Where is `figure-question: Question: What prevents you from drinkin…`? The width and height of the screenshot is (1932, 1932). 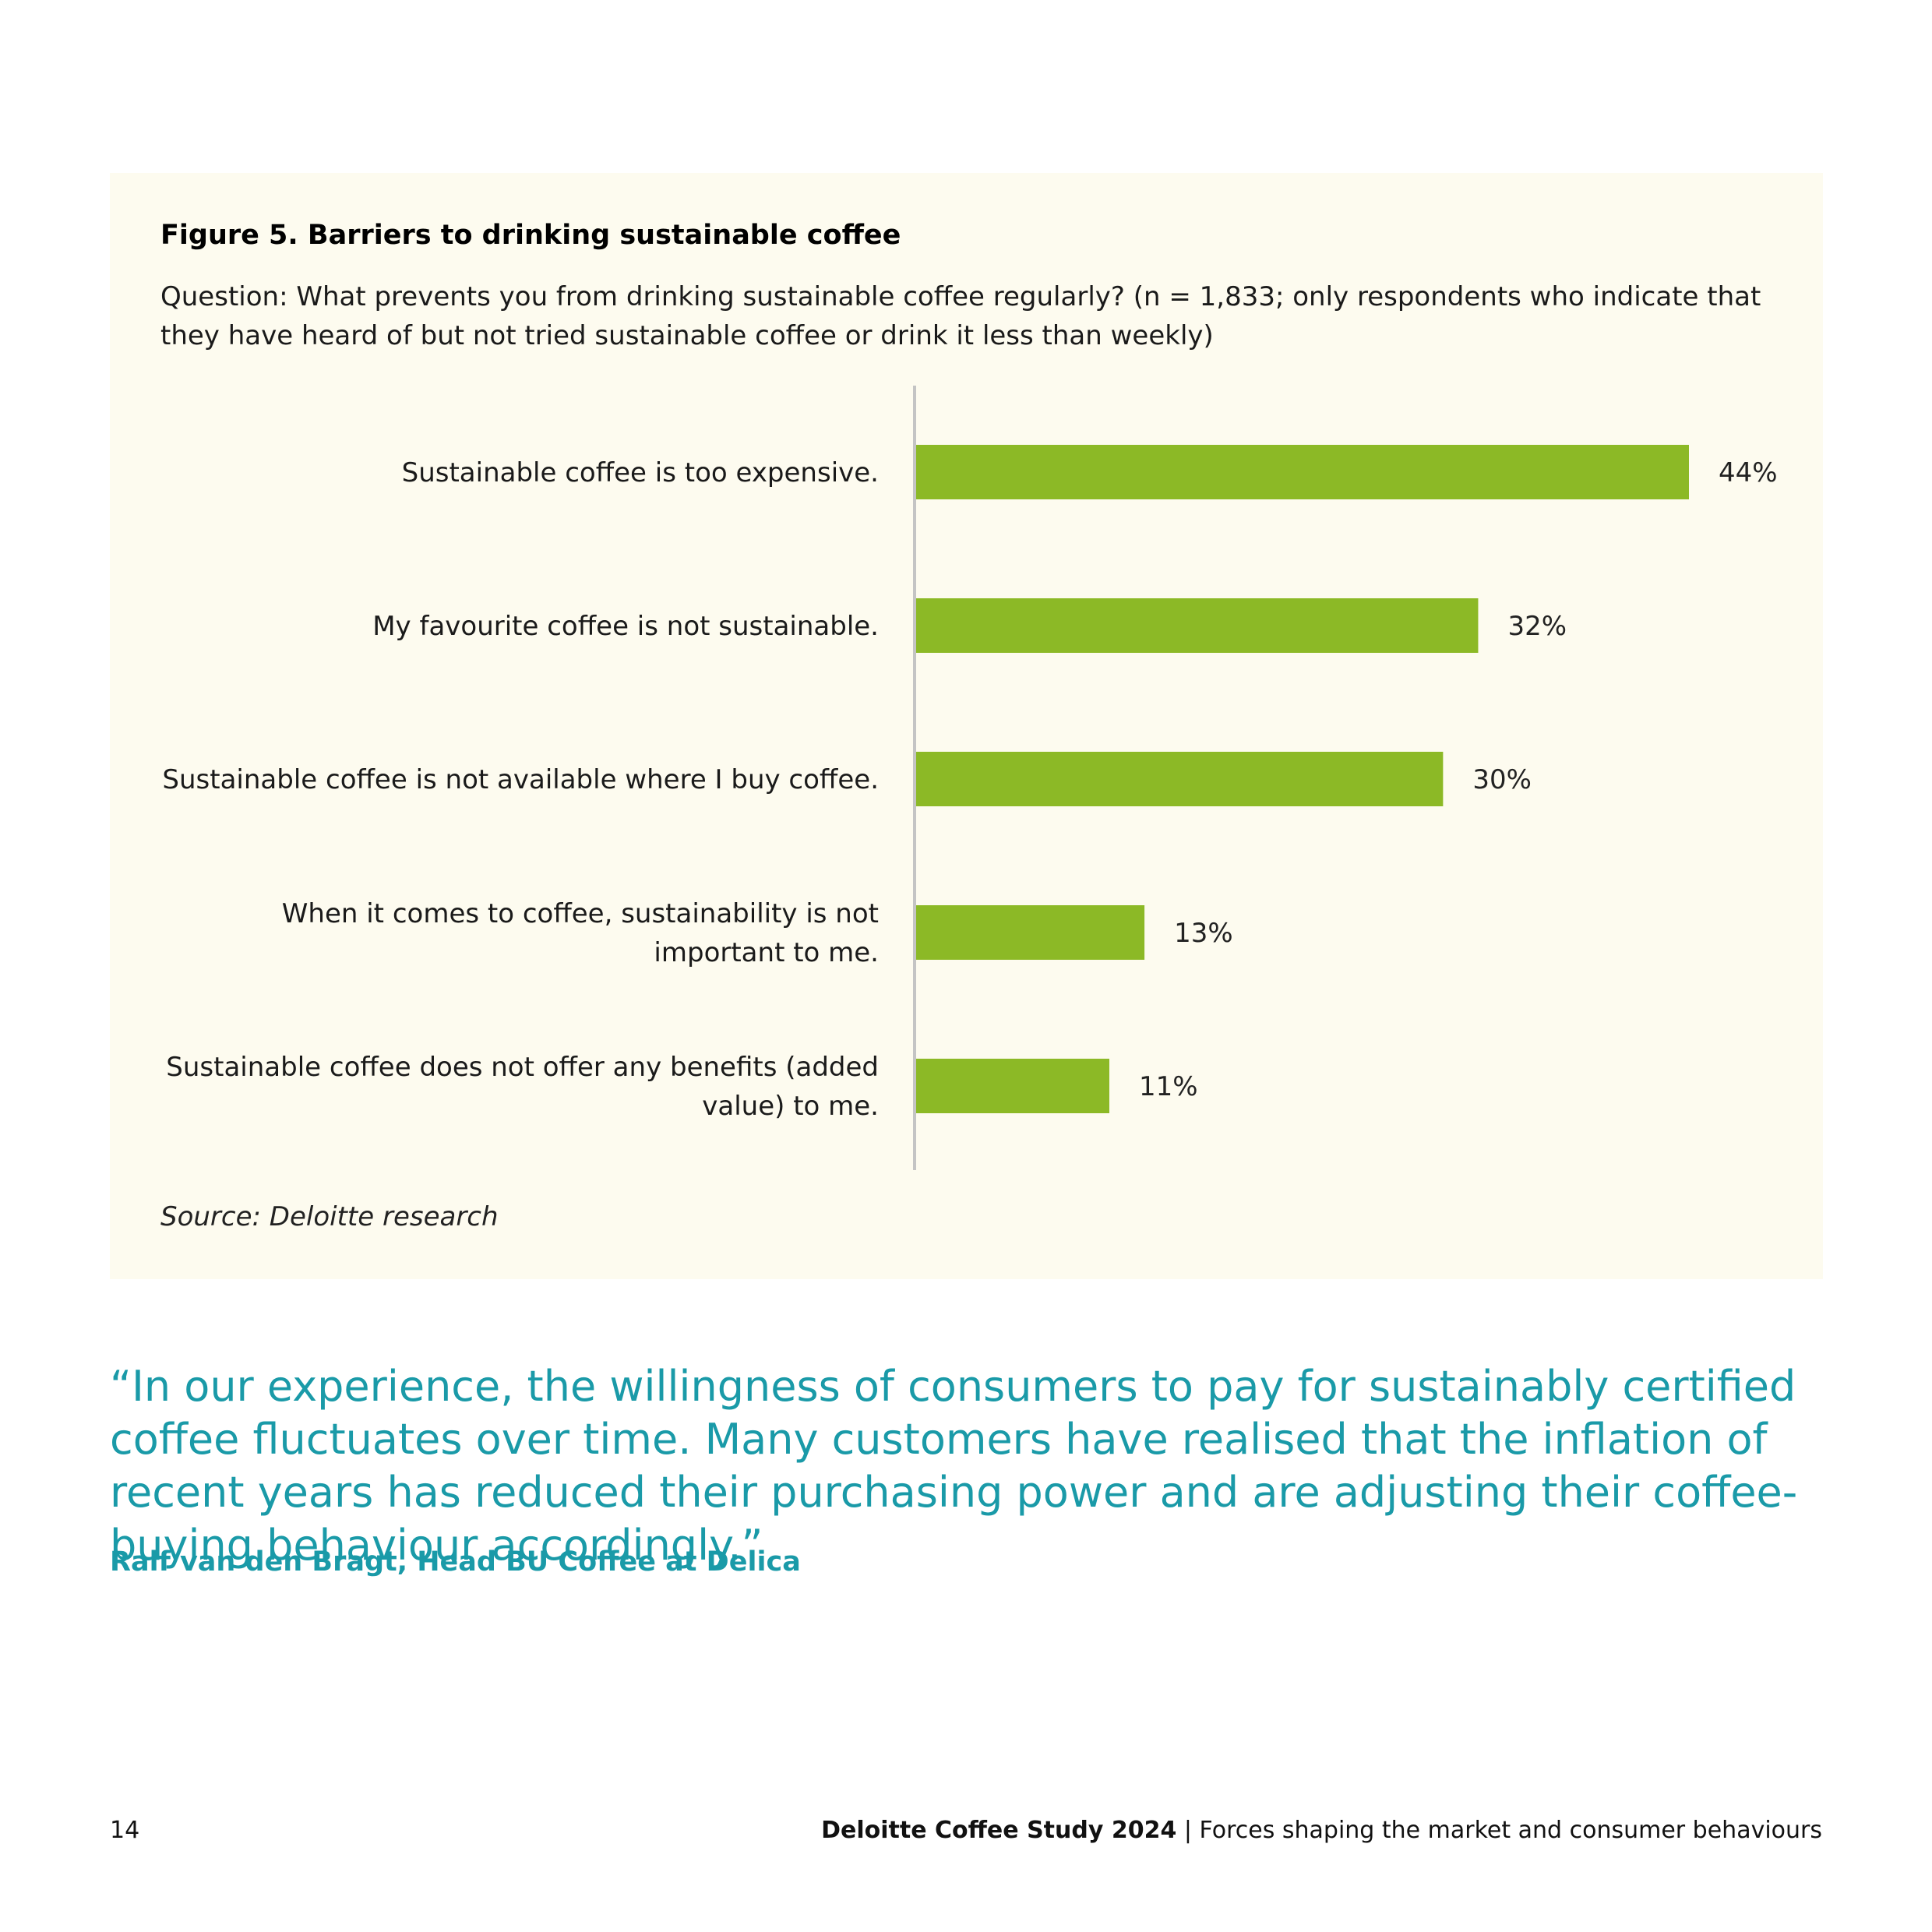 figure-question: Question: What prevents you from drinkin… is located at coordinates (961, 316).